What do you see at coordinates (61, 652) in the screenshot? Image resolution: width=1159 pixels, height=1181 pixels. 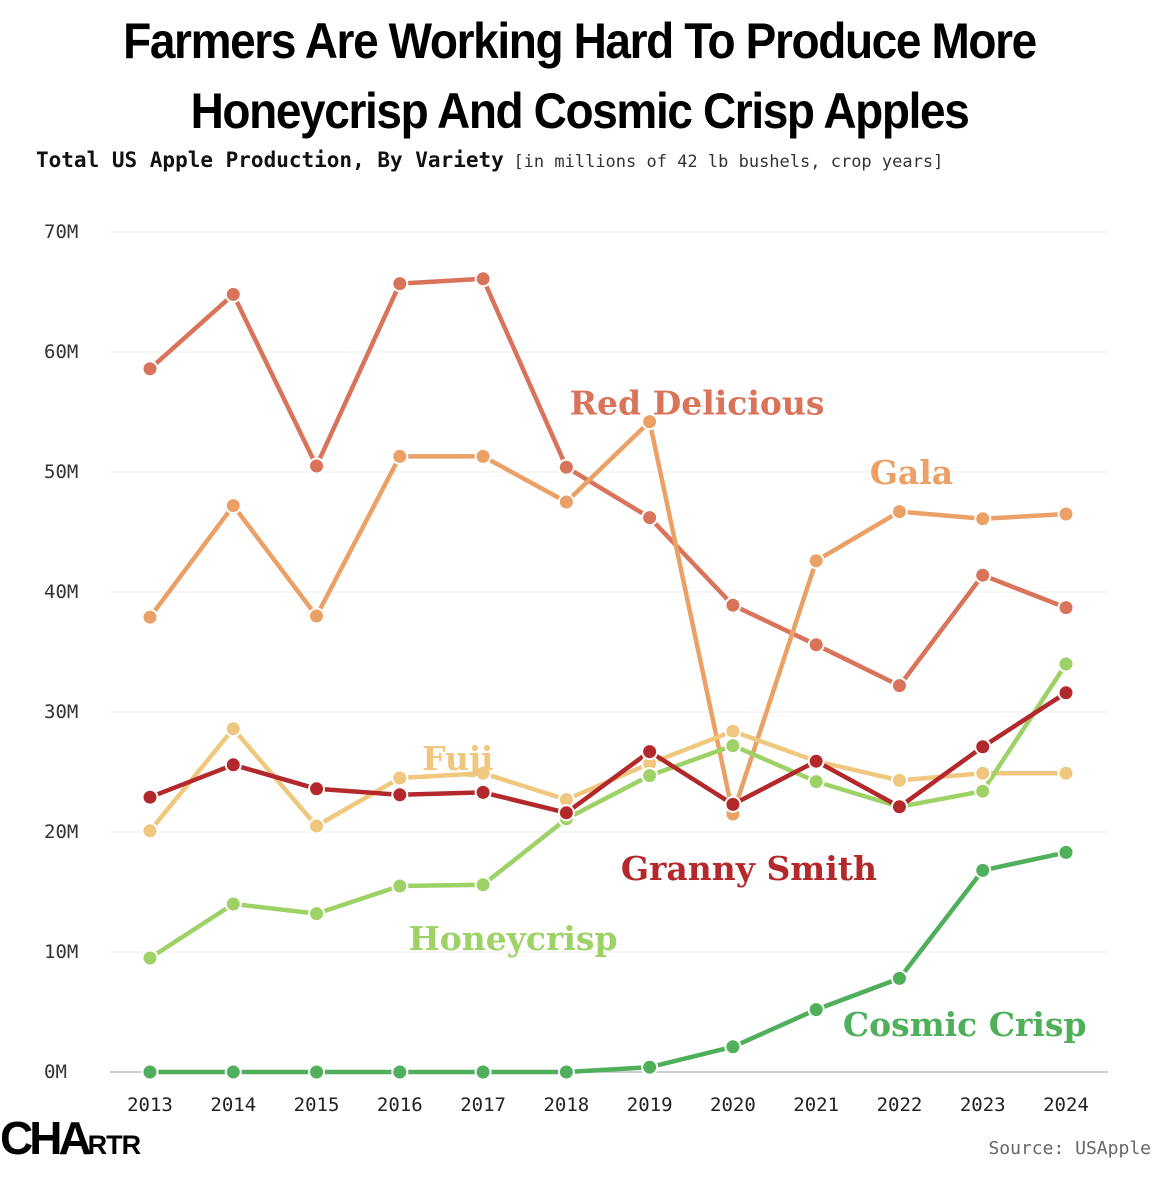 I see `y-axis-ticks: 0M 10M 20M 30M 40M 50M 60M 70M` at bounding box center [61, 652].